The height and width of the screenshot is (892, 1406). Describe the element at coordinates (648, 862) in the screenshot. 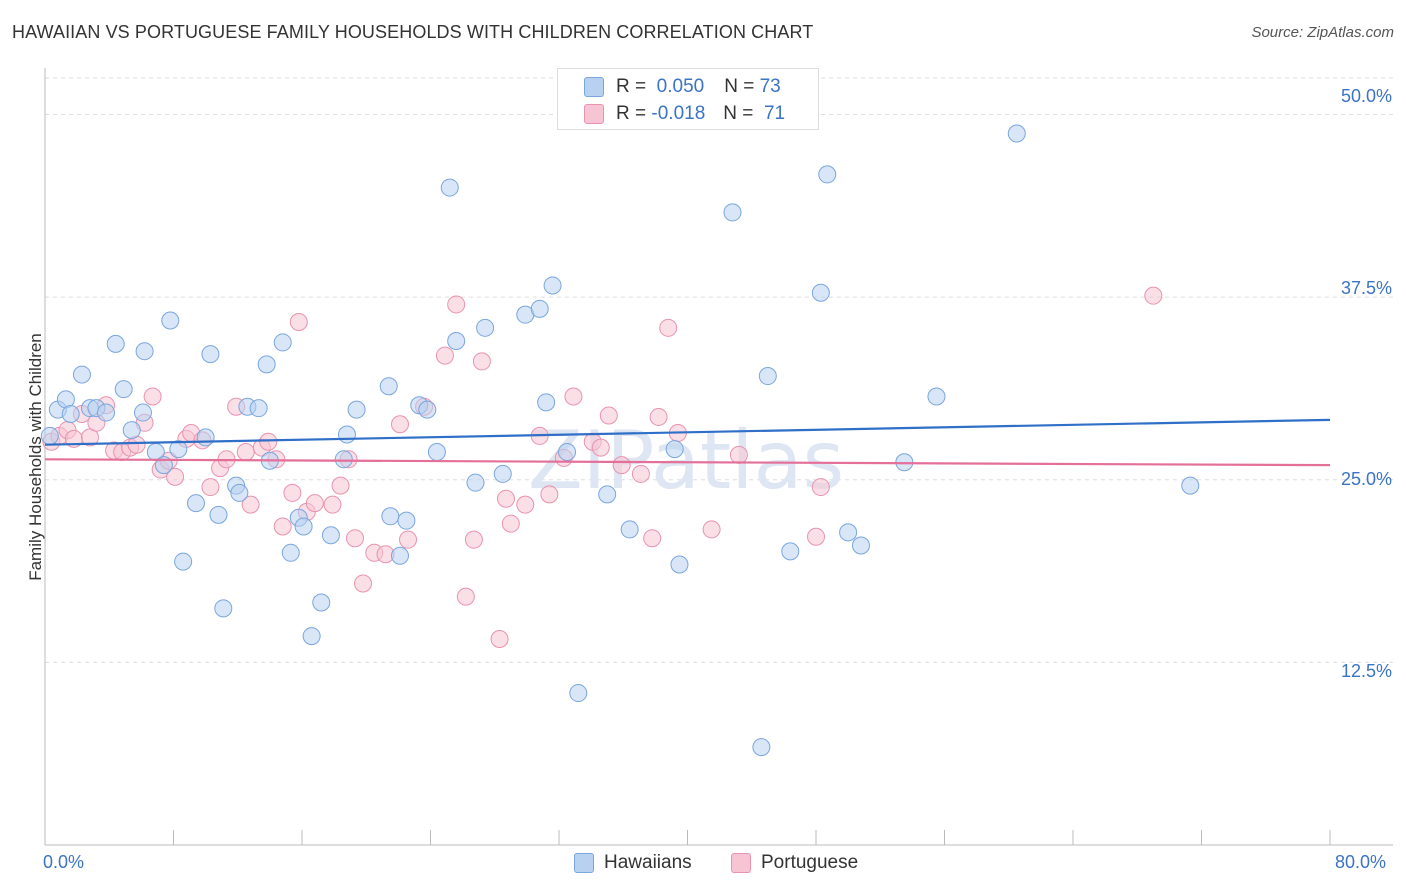

I see `legend-label-hawaiians: Hawaiians` at that location.